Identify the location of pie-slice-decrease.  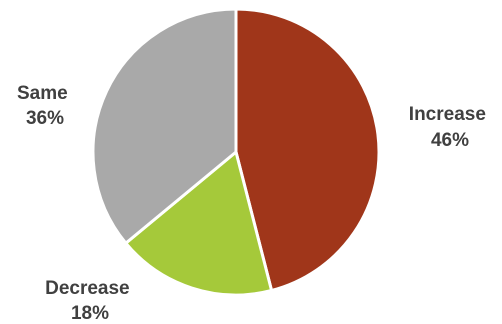
(199, 223).